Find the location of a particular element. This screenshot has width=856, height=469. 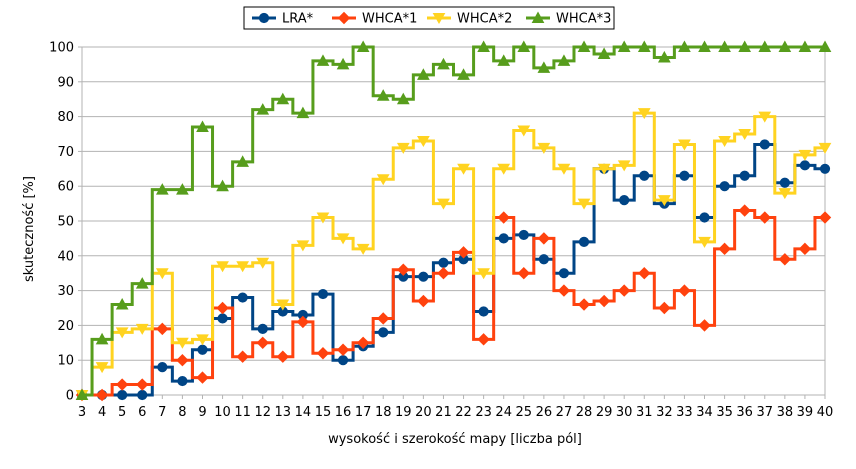

y-tick-label: 0 is located at coordinates (70, 396).